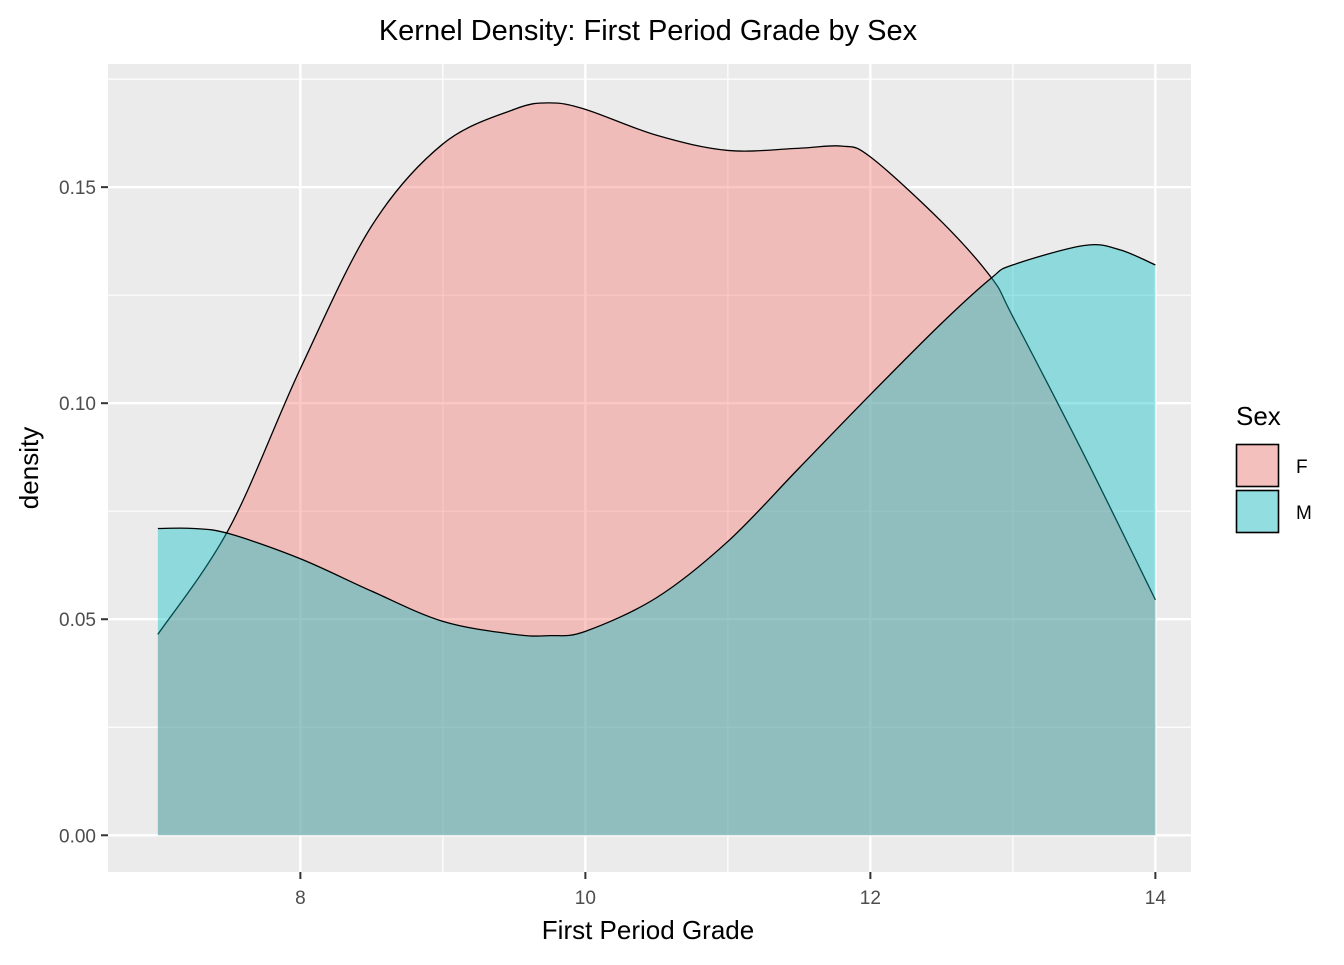 The width and height of the screenshot is (1344, 965). I want to click on legend-swatch-m, so click(1257, 511).